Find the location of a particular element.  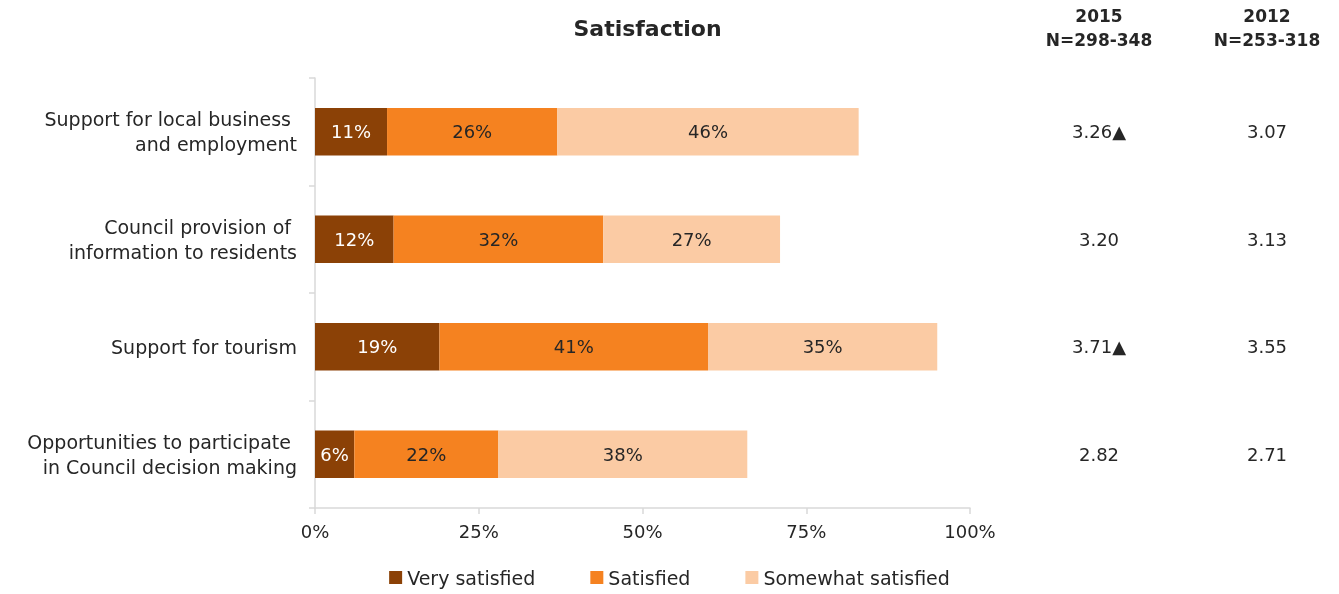

data-label: 46% is located at coordinates (708, 132).